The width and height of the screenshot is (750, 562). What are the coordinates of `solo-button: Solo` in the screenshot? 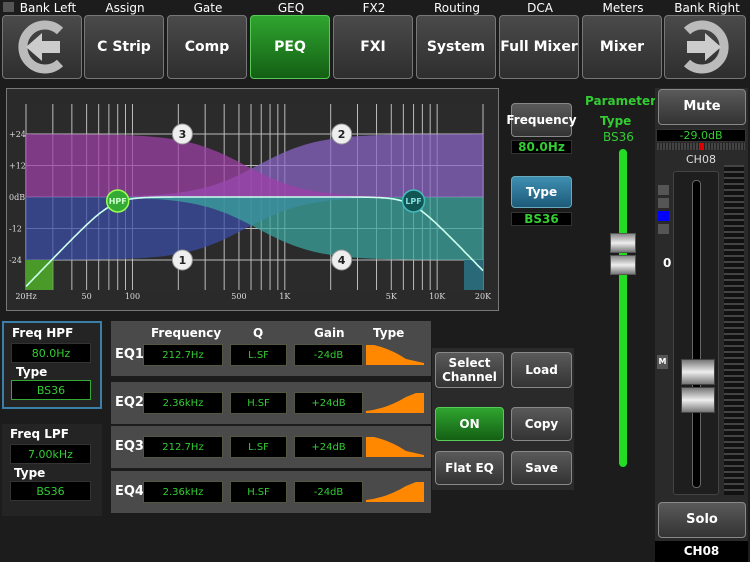 It's located at (702, 520).